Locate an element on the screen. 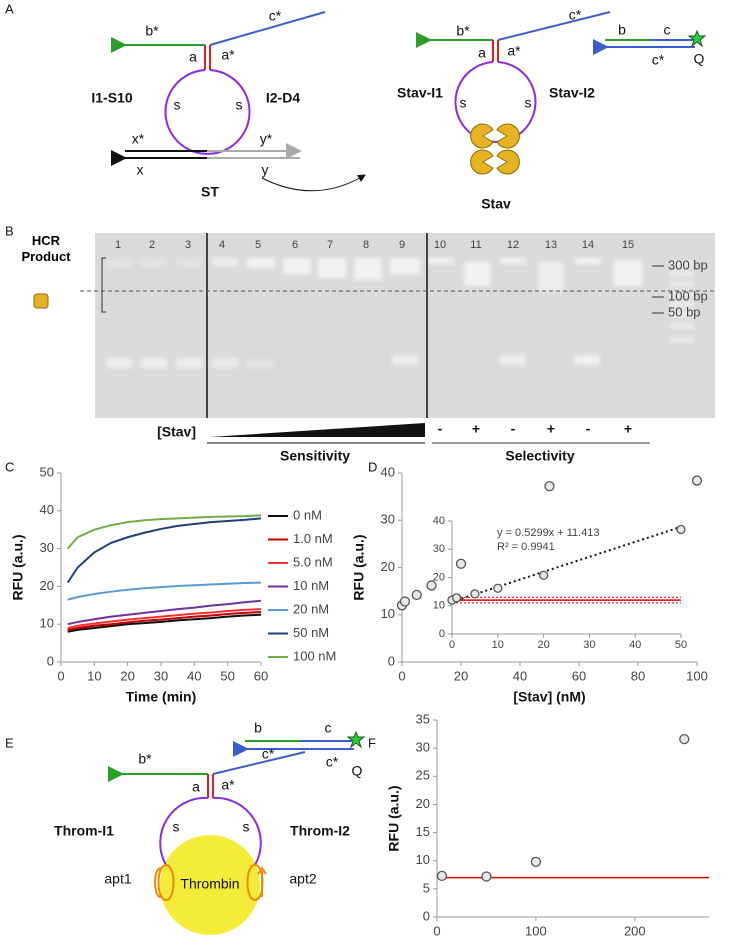 The width and height of the screenshot is (738, 944). label: s is located at coordinates (463, 103).